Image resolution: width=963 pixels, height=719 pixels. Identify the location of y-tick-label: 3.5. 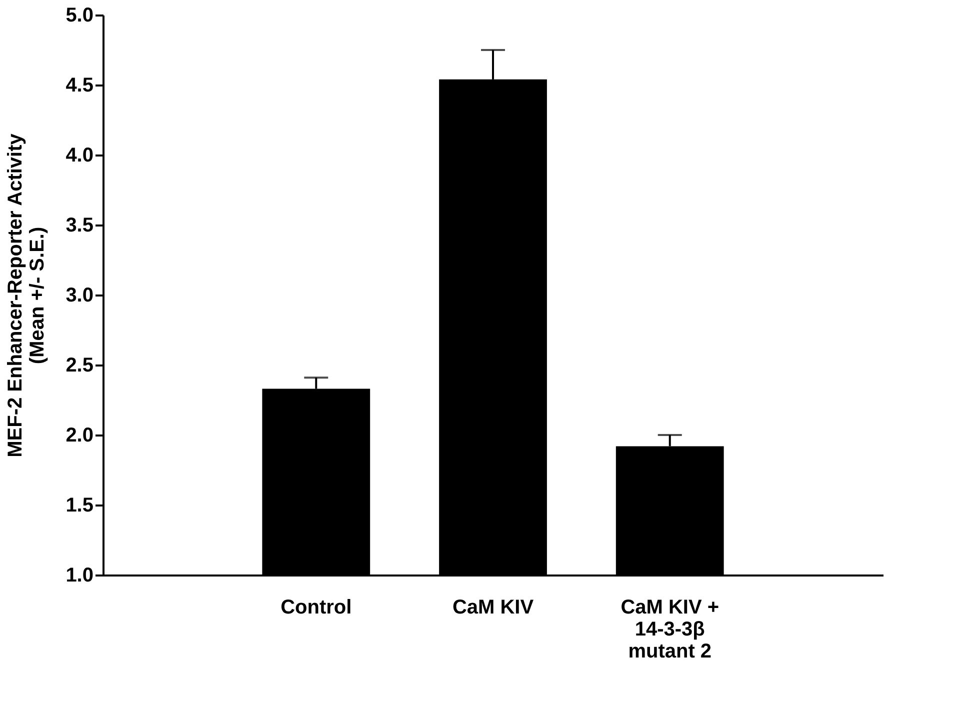
(80, 225).